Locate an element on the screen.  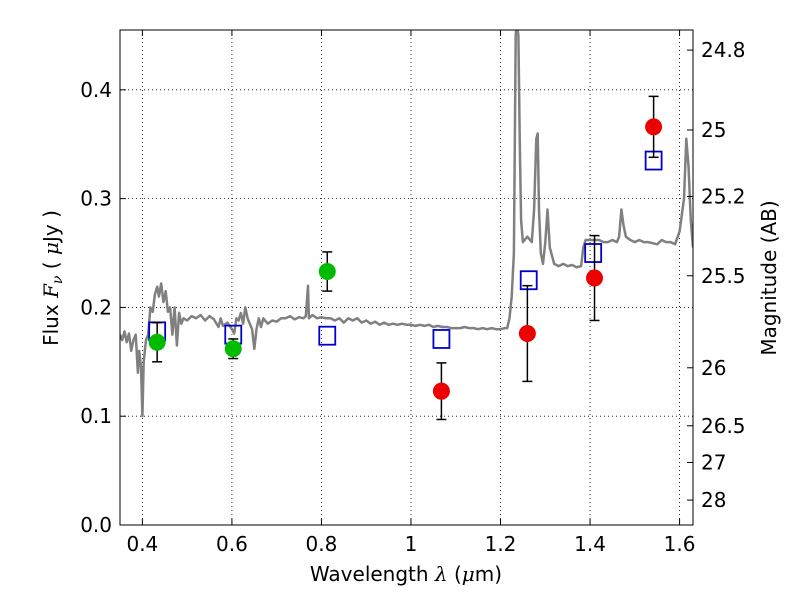
y-tick-label: 0.3 is located at coordinates (96, 199).